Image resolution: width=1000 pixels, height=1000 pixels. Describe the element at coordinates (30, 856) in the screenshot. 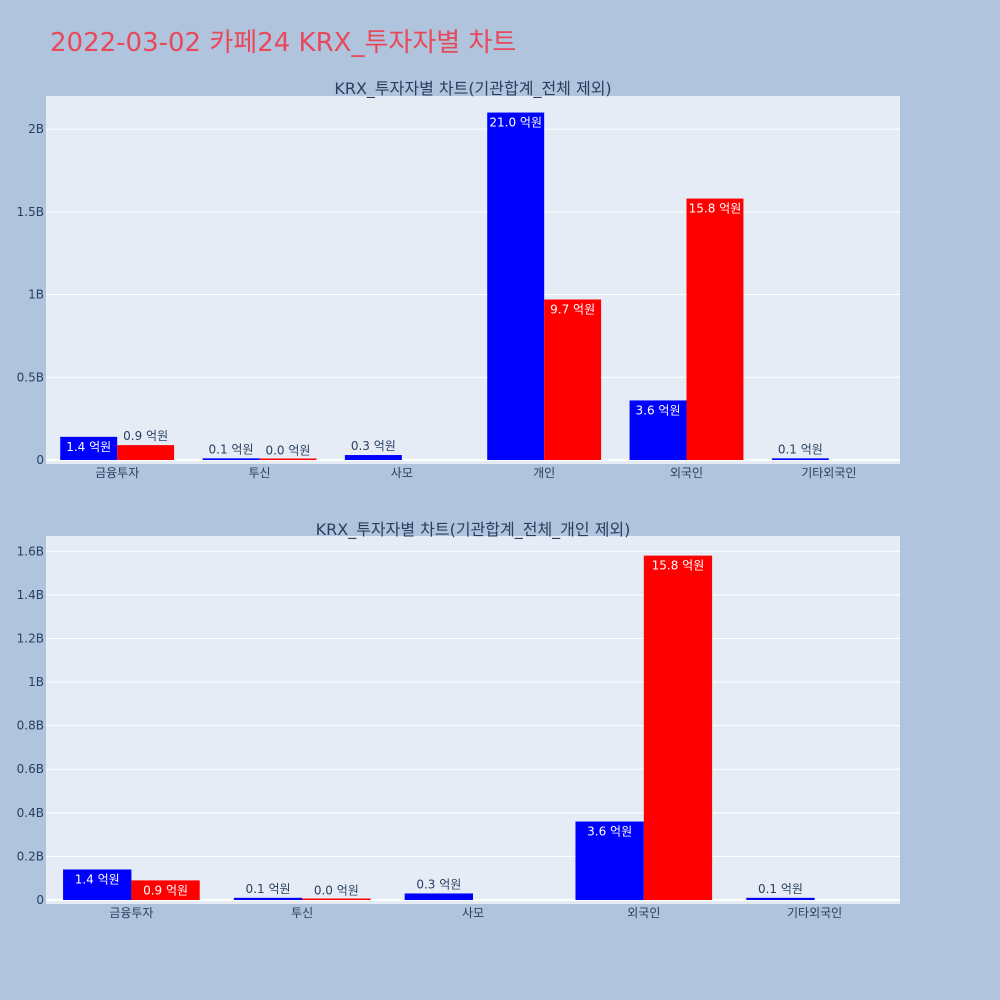

I see `y-tick-label: 0.2B` at that location.